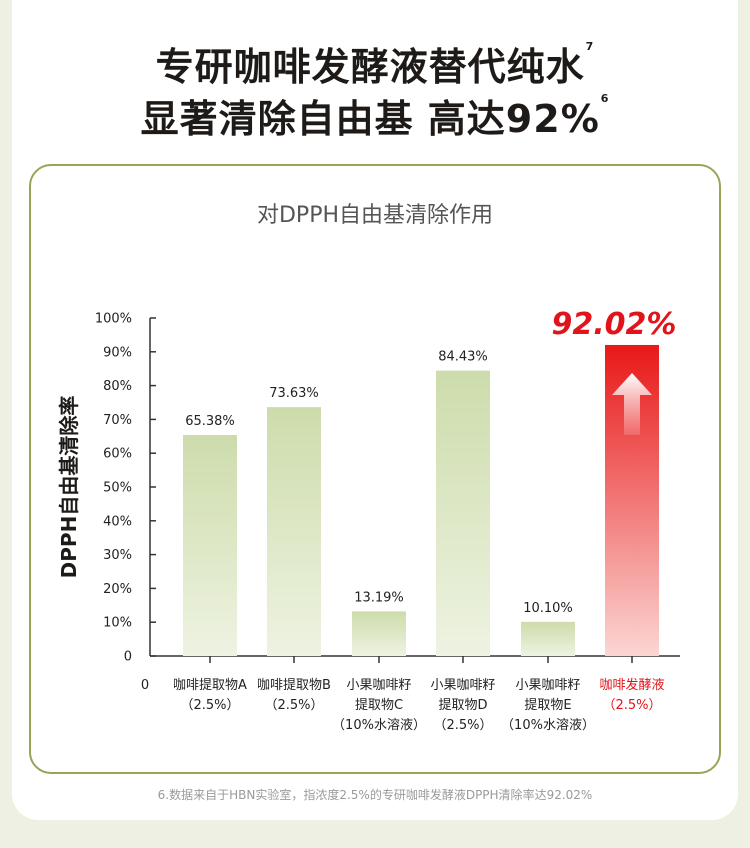 Image resolution: width=750 pixels, height=848 pixels. Describe the element at coordinates (128, 657) in the screenshot. I see `y-tick-label: 0` at that location.